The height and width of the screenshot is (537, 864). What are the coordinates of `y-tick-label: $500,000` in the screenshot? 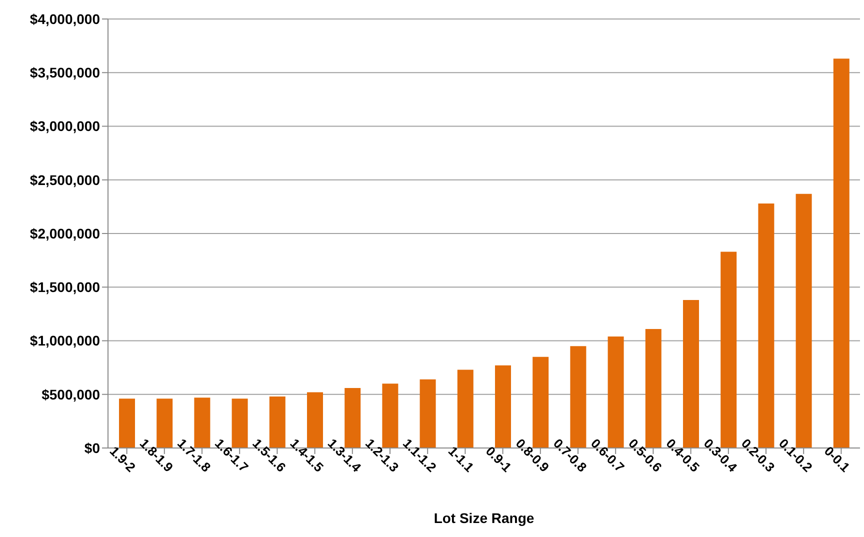 It's located at (71, 394).